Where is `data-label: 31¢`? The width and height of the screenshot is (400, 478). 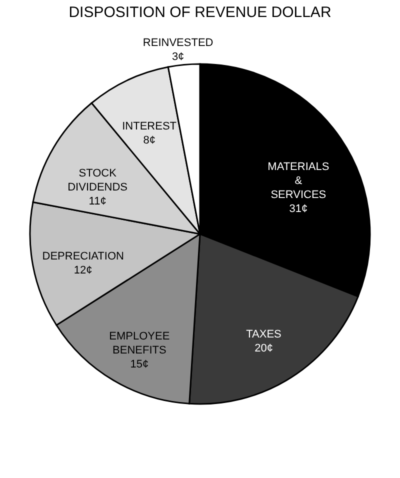 data-label: 31¢ is located at coordinates (298, 209).